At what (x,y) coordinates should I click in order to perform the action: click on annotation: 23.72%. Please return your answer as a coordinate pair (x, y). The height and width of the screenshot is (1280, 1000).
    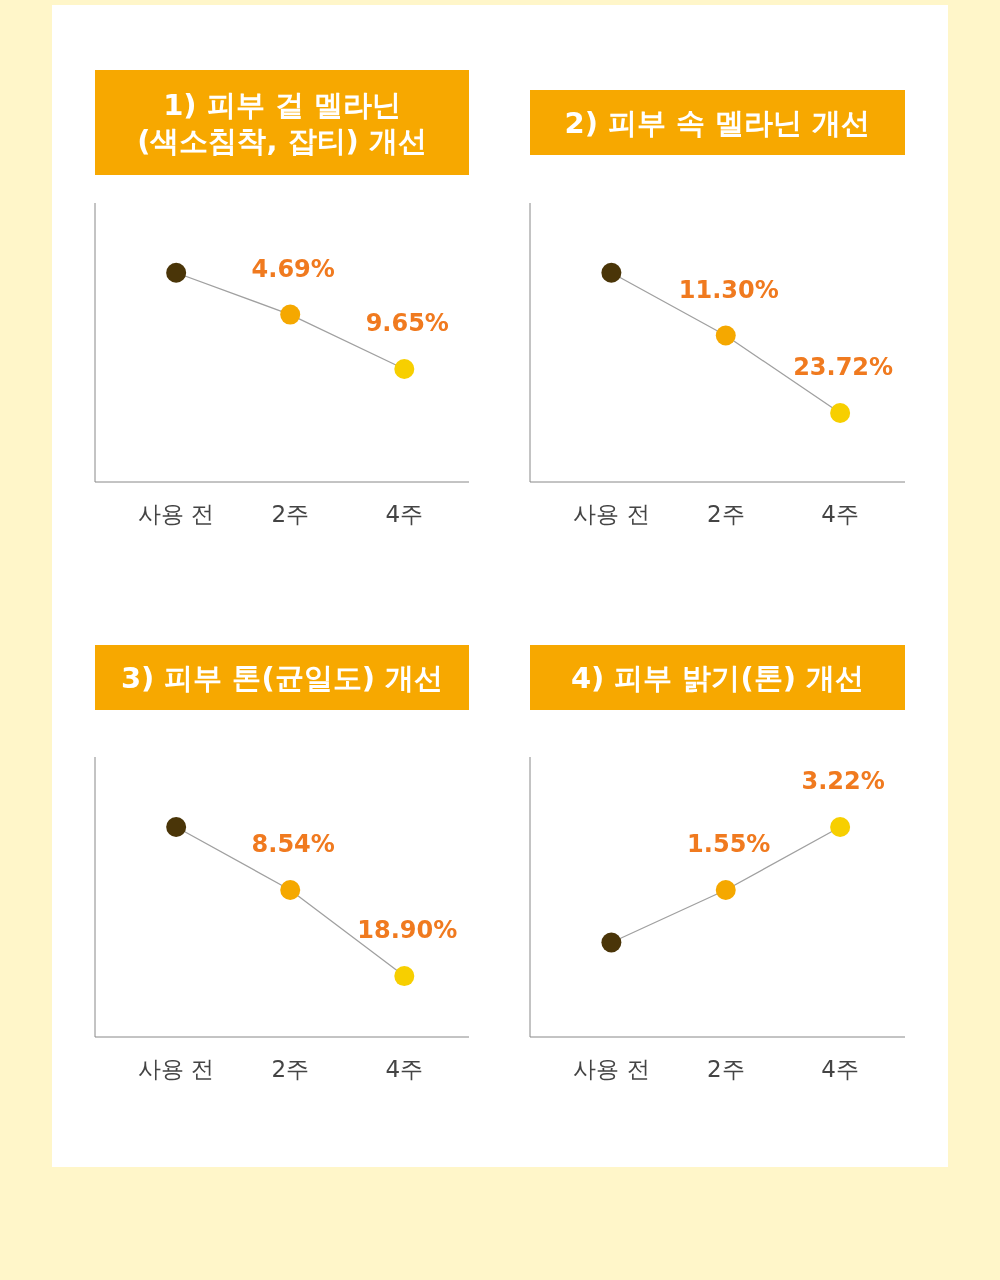
    Looking at the image, I should click on (843, 366).